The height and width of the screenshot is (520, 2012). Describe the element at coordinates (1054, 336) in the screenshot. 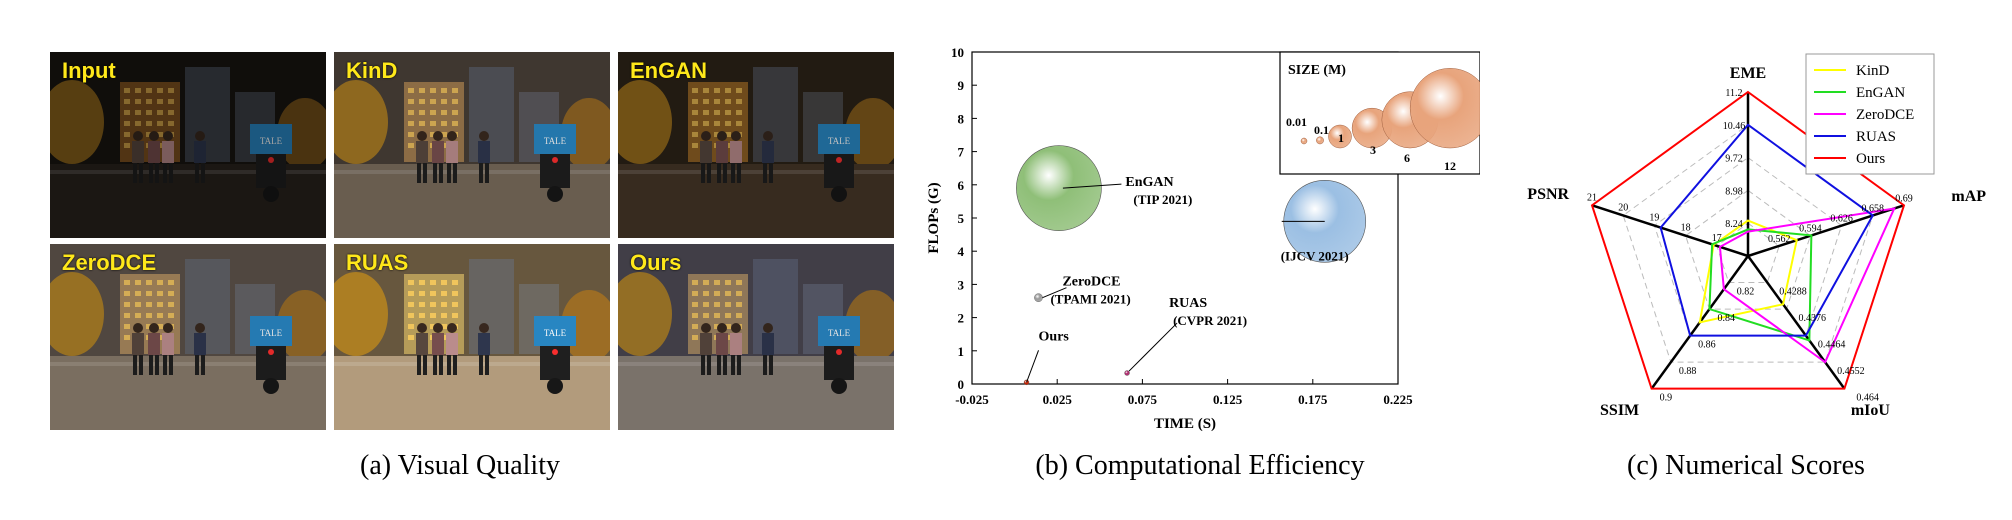

I see `bubble-label: Ours` at that location.